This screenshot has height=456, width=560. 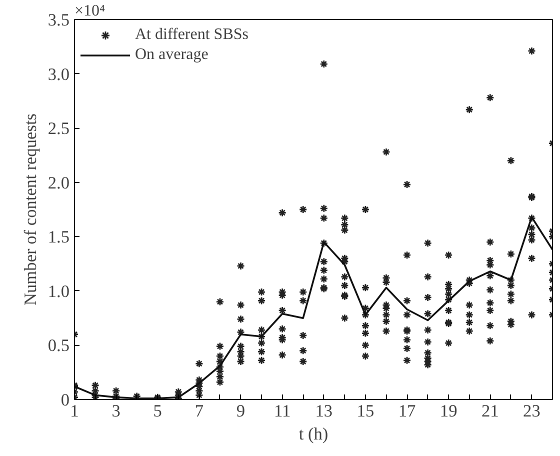 What do you see at coordinates (59, 128) in the screenshot?
I see `y-tick-label: 2.5` at bounding box center [59, 128].